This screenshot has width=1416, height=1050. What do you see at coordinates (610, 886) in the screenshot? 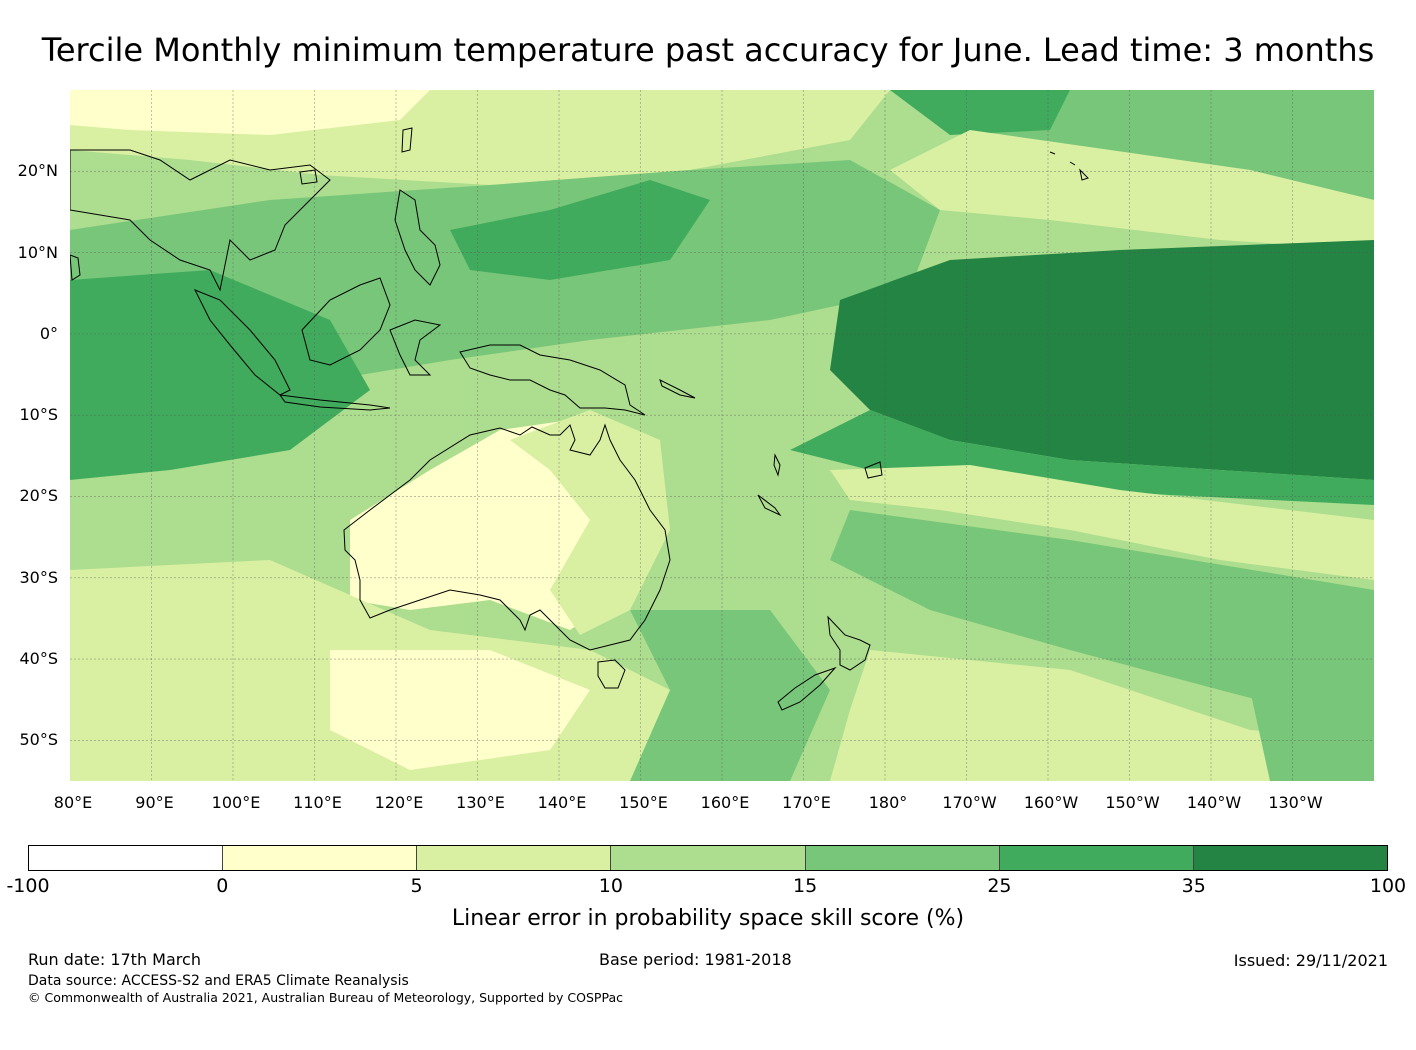
I see `colorbar-tick-label: 10` at bounding box center [610, 886].